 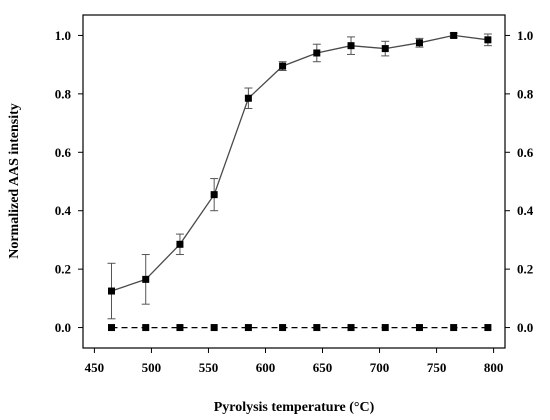 I want to click on x-axis-title: Pyrolysis temperature (°C), so click(x=294, y=407).